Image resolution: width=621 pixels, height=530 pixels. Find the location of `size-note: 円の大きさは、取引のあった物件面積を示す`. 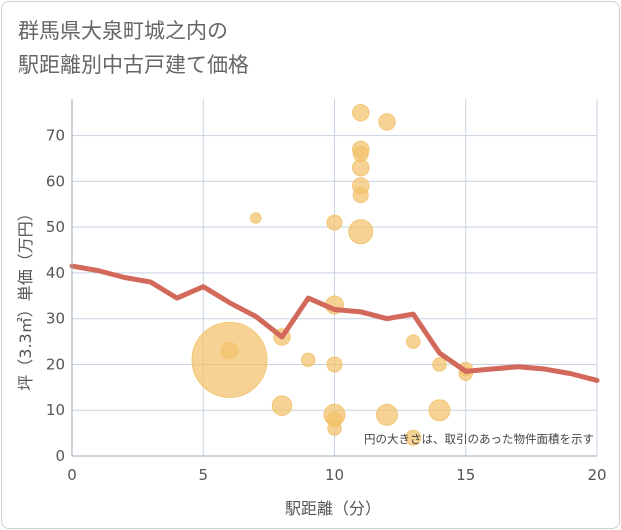

size-note: 円の大きさは、取引のあった物件面積を示す is located at coordinates (479, 439).